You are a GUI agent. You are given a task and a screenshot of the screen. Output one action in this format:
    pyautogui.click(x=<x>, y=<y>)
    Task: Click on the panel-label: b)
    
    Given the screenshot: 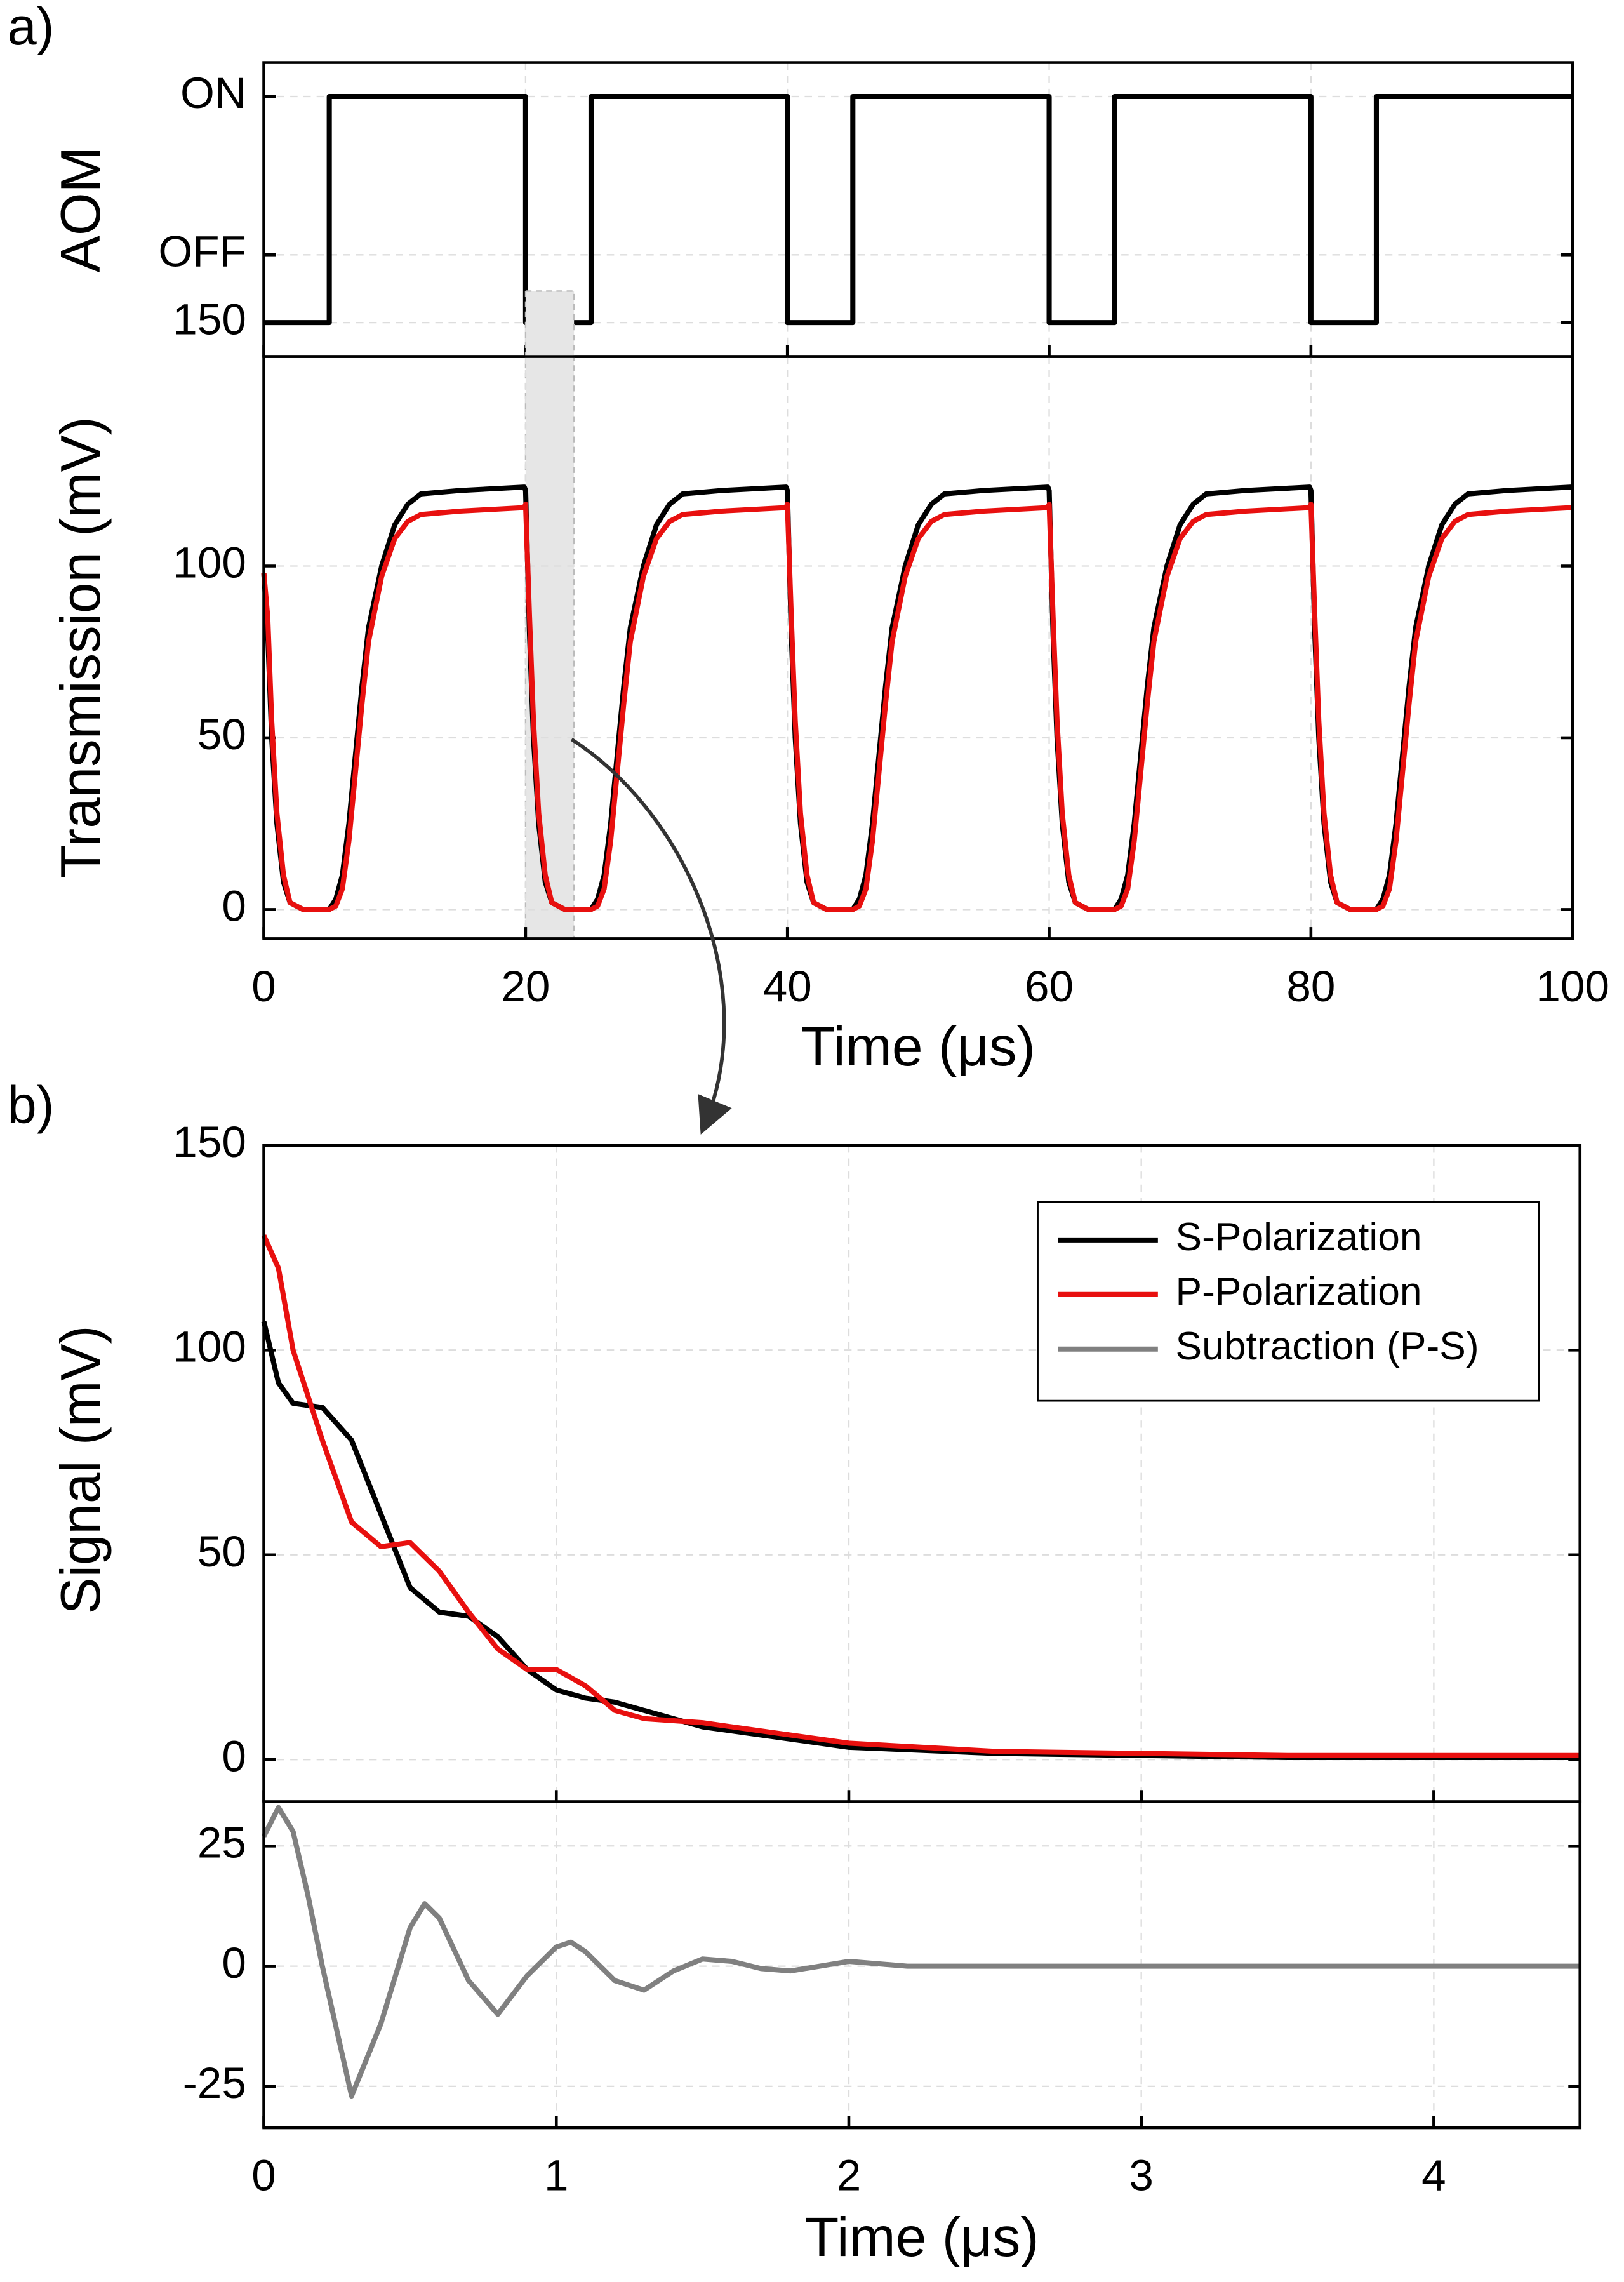 What is the action you would take?
    pyautogui.click(x=31, y=1105)
    